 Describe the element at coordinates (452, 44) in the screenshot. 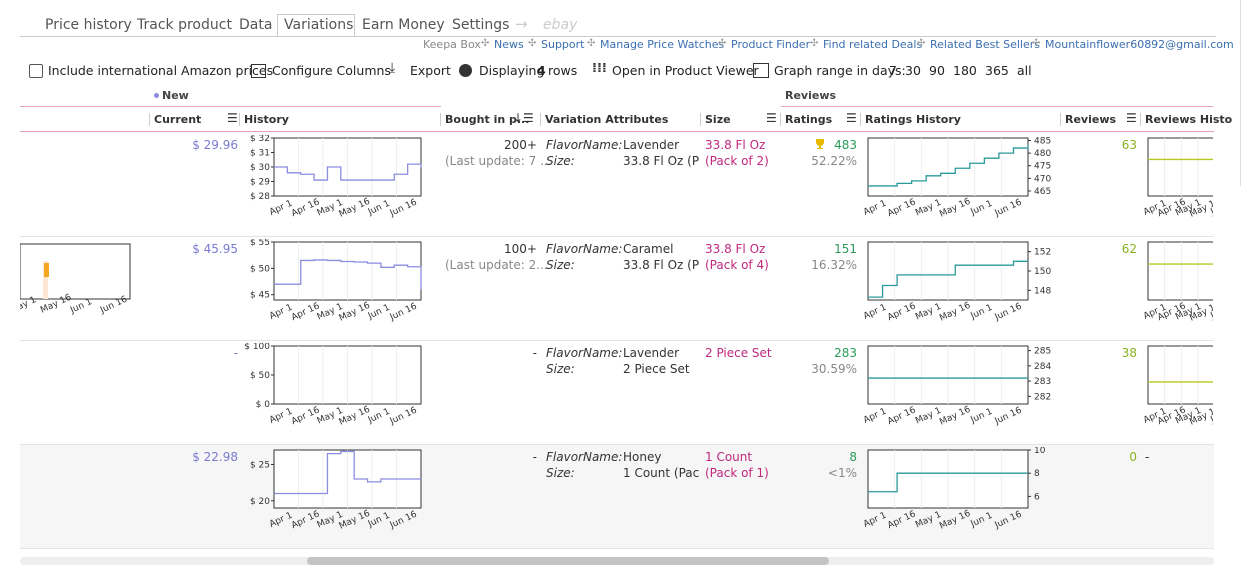

I see `link: Keepa Box` at that location.